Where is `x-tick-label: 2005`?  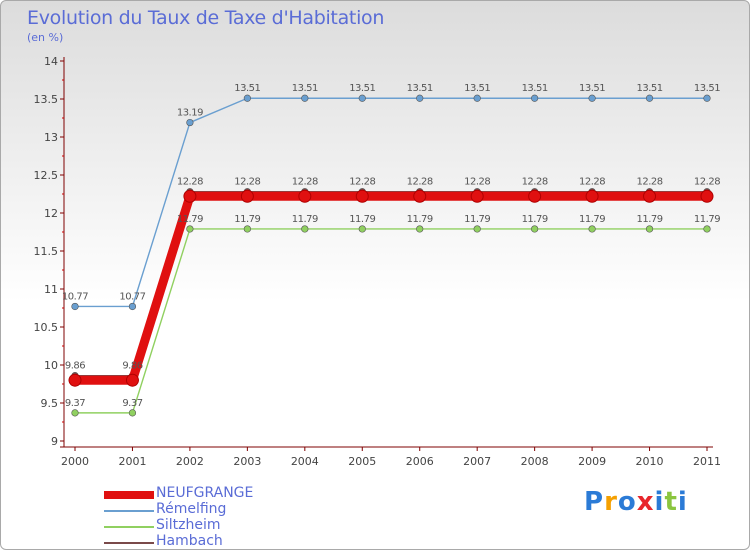
x-tick-label: 2005 is located at coordinates (362, 461).